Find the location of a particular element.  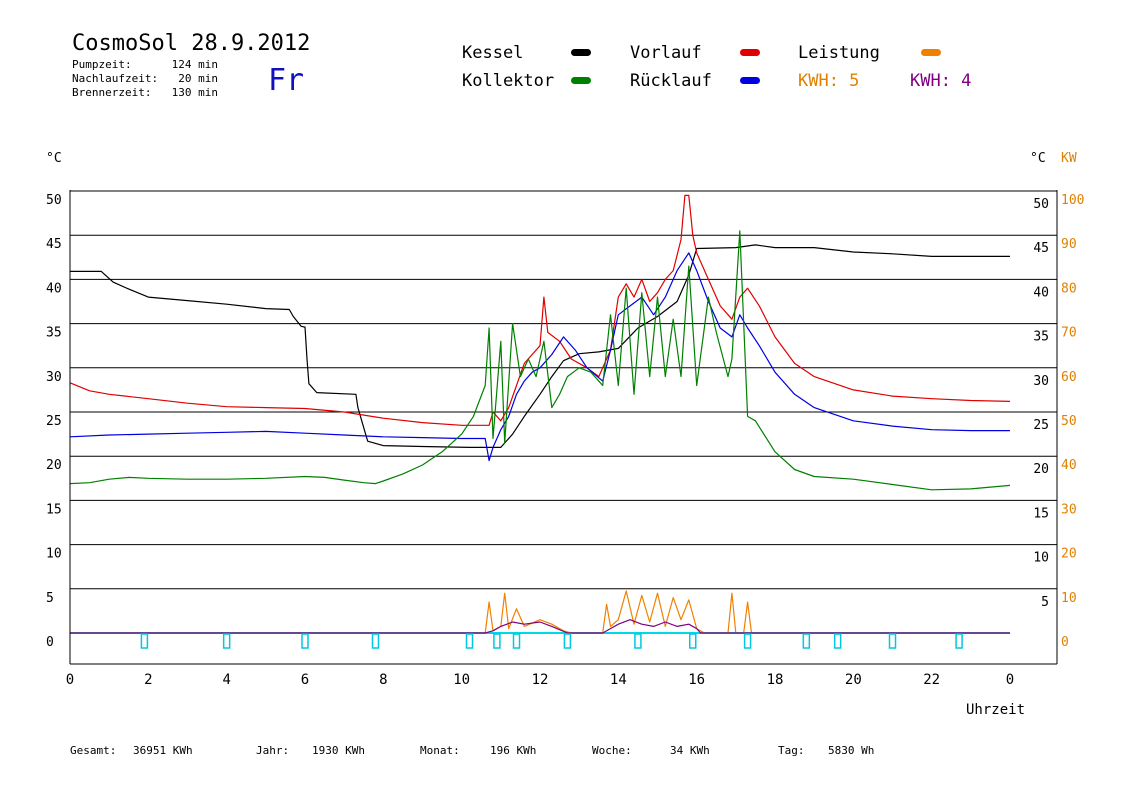

y2-tick-0: 0 is located at coordinates (1065, 642).